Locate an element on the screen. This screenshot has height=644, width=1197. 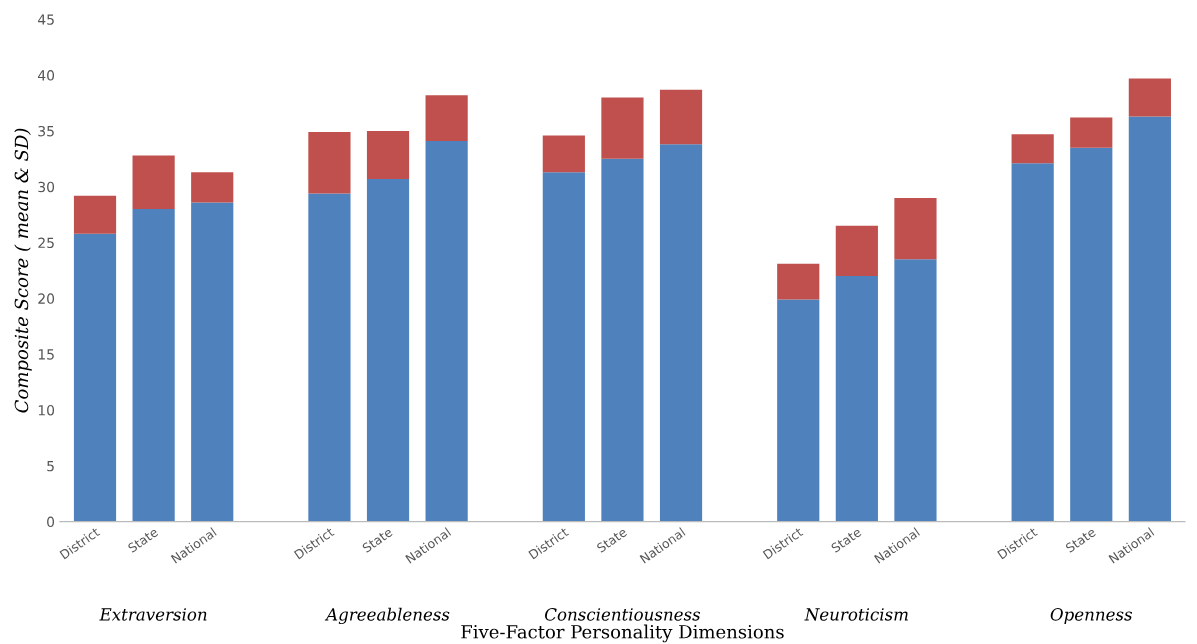
y-tick-label: 30 is located at coordinates (46, 187).